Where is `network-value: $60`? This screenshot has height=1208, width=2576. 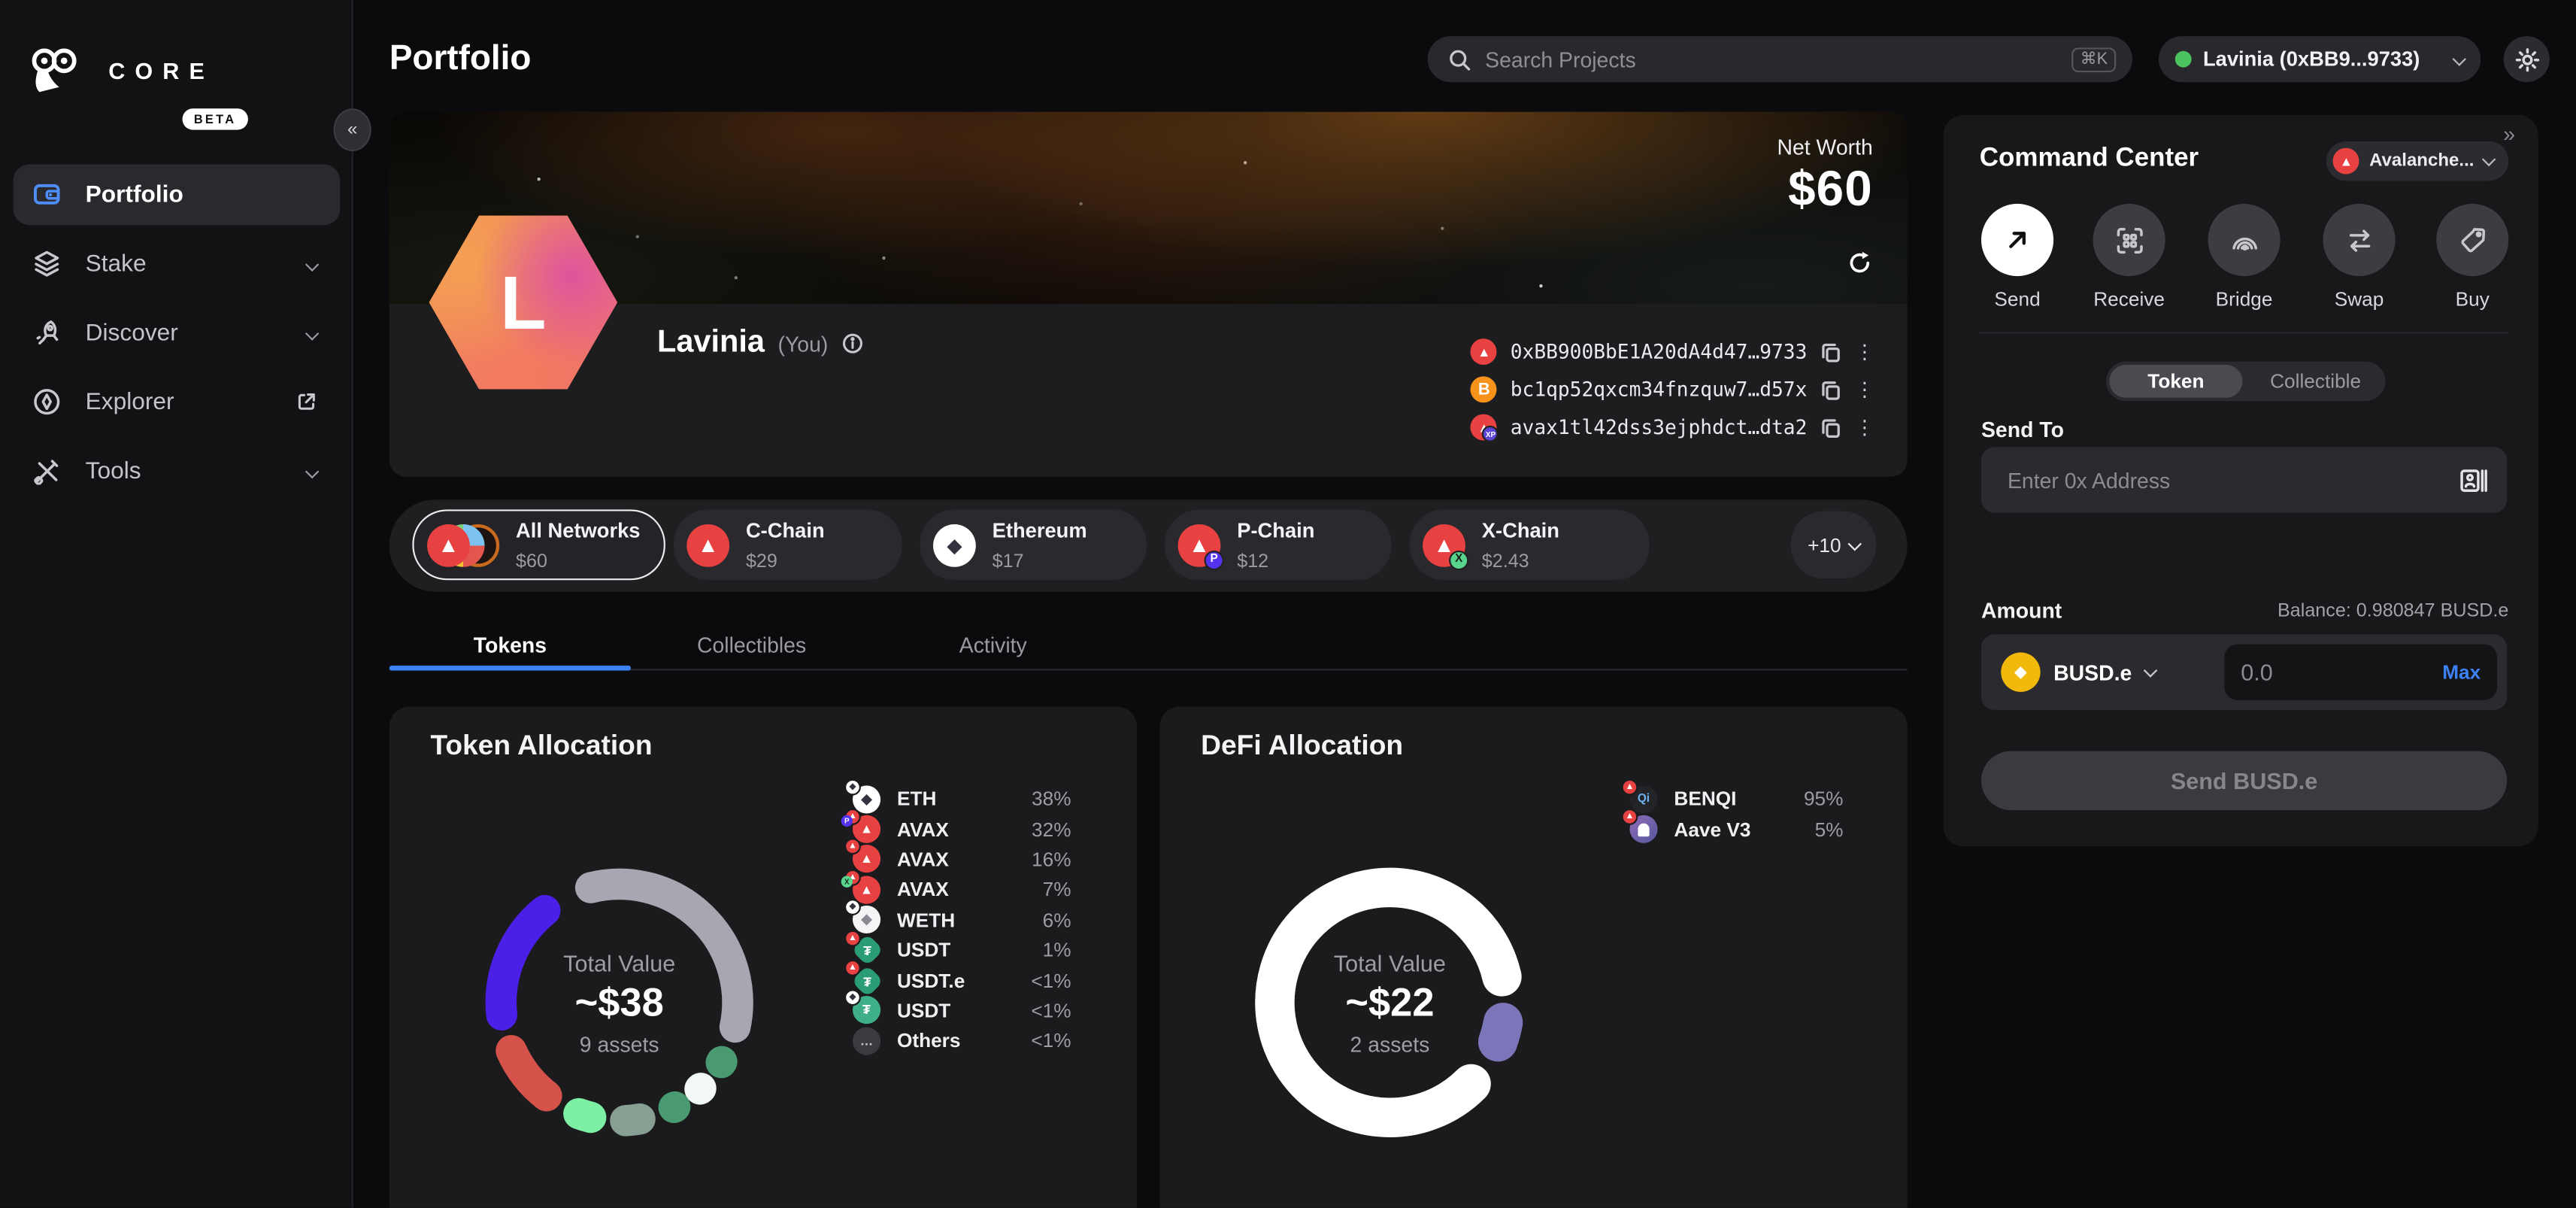 network-value: $60 is located at coordinates (531, 561).